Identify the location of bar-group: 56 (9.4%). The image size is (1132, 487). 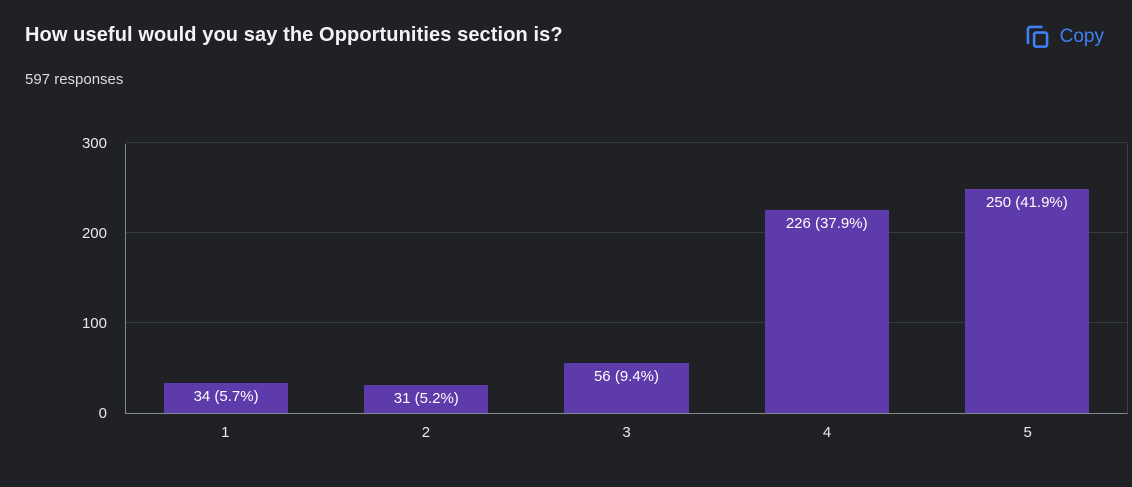
(626, 278).